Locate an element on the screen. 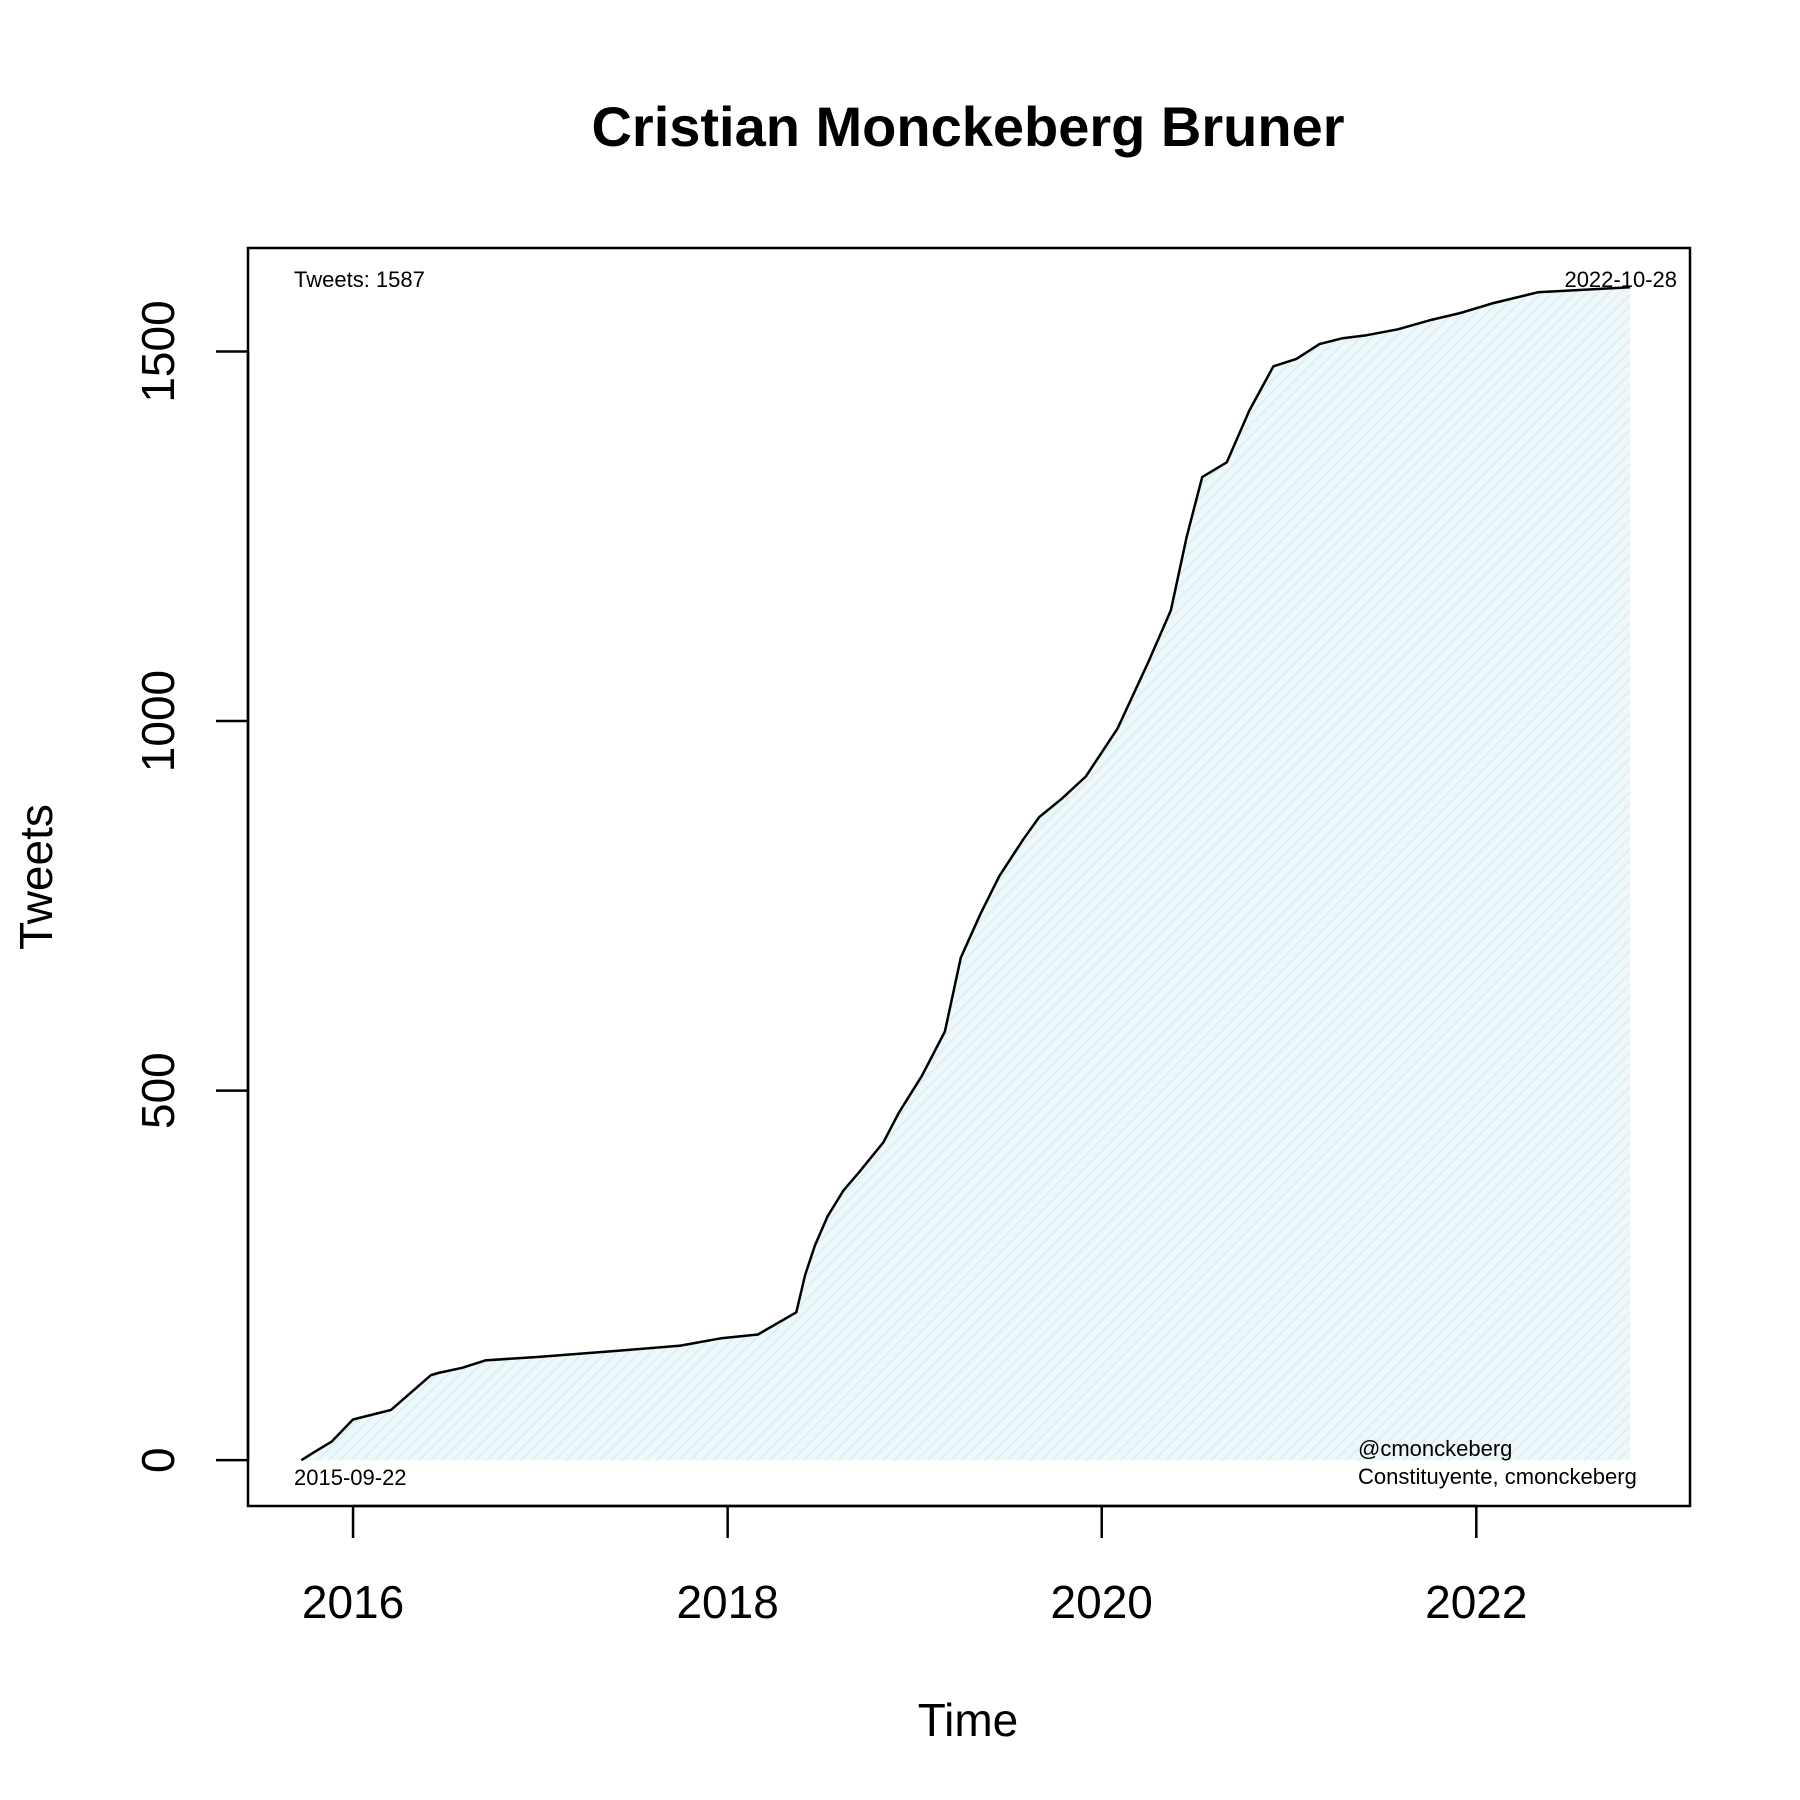 The image size is (1800, 1800). x-tick-label: 2018 is located at coordinates (727, 1602).